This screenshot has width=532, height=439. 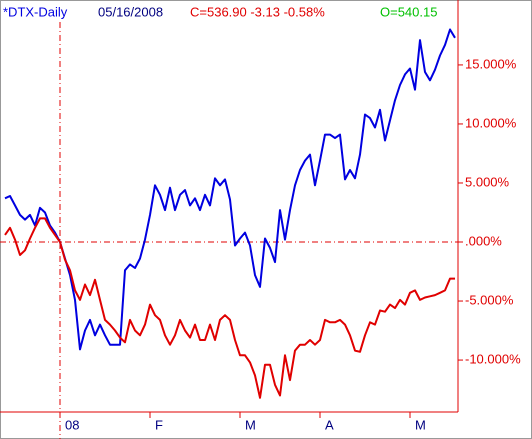 I want to click on symbol: *DTX-Daily, so click(x=35, y=11).